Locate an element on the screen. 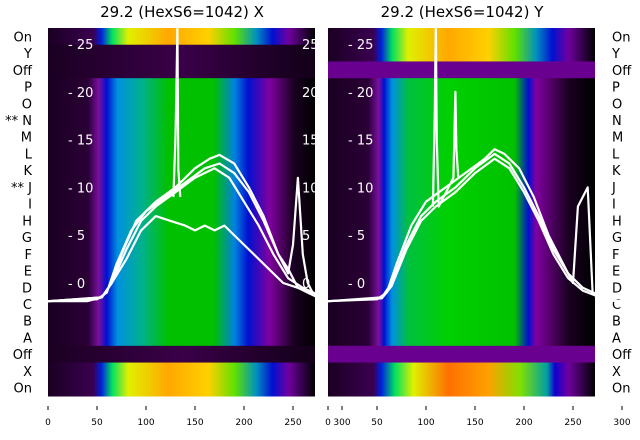 The width and height of the screenshot is (640, 440). row-label: ** N is located at coordinates (18, 121).